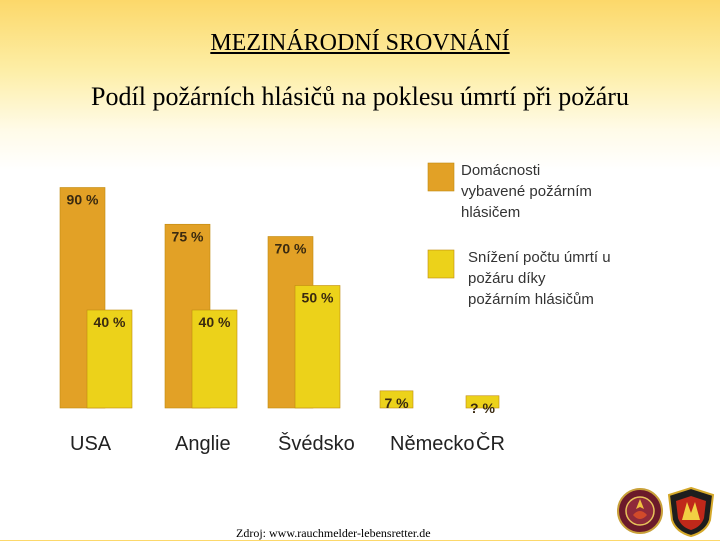  I want to click on category-label-3: Německo, so click(432, 444).